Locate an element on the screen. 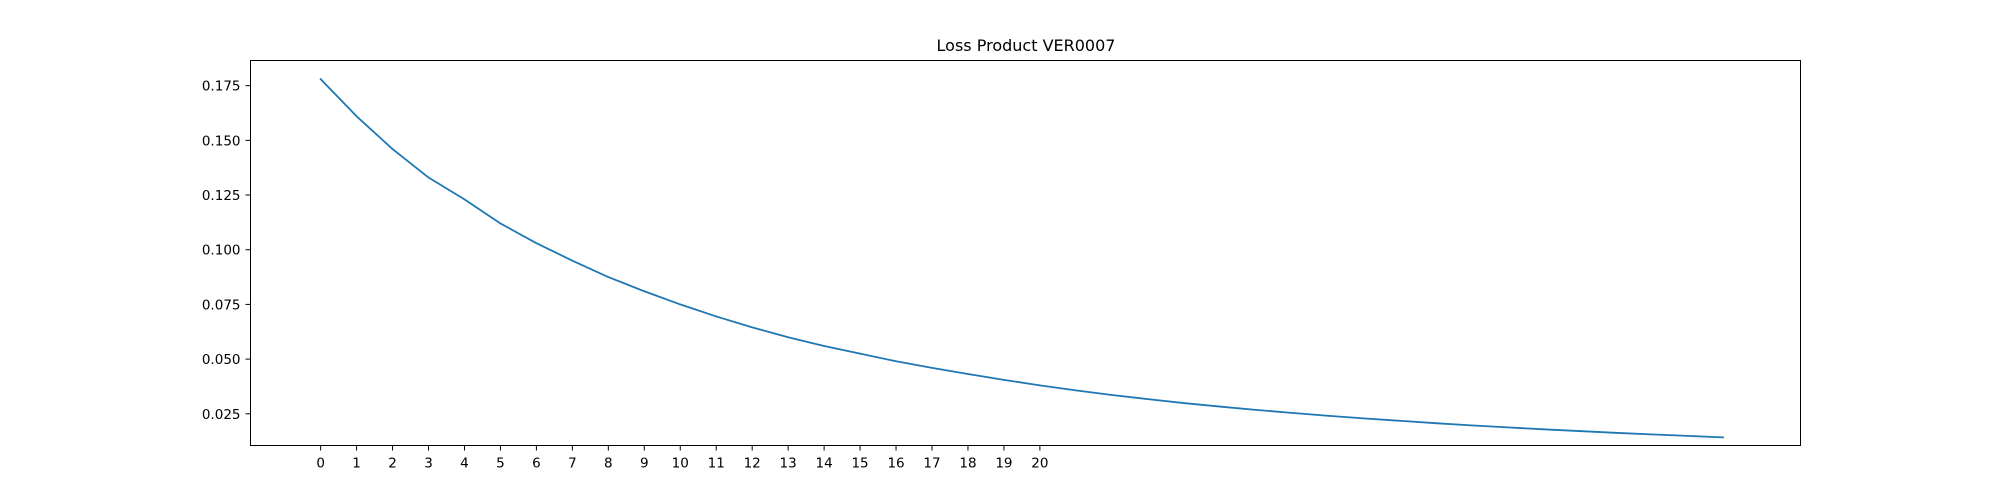 This screenshot has width=2000, height=500. x-tick-label: 1 is located at coordinates (356, 464).